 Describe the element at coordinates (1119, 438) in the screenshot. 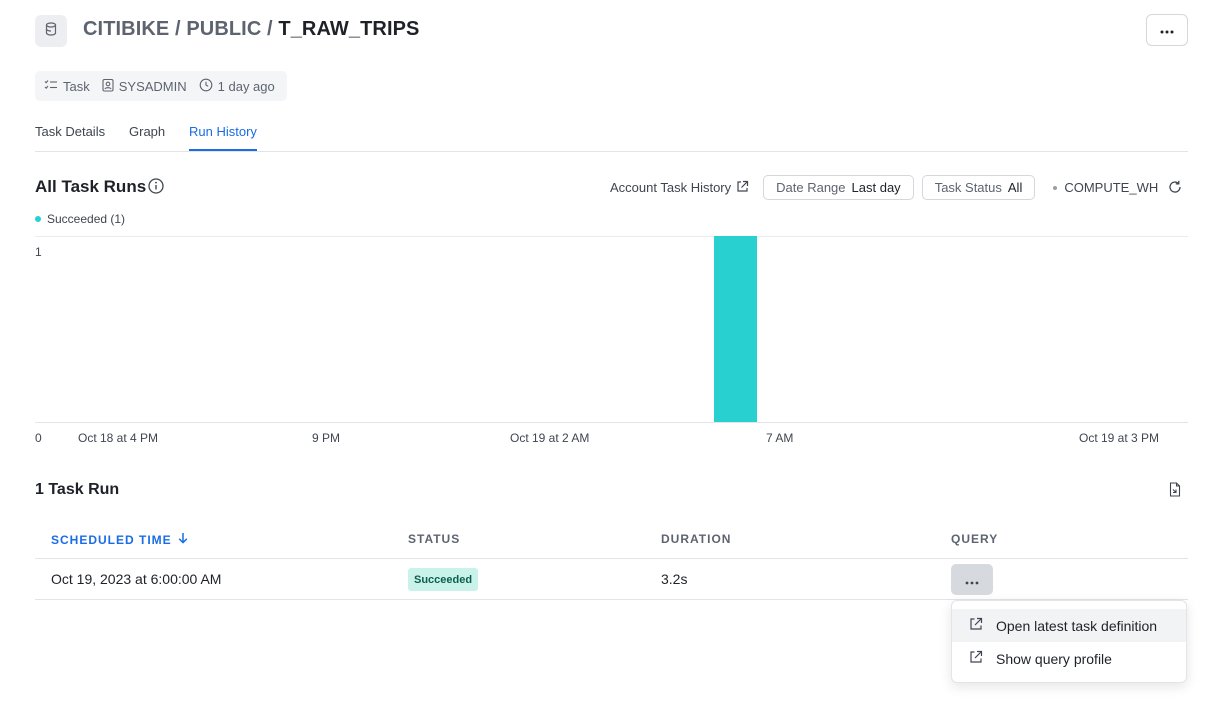

I see `x-tick-label: Oct 19 at 3 PM` at that location.